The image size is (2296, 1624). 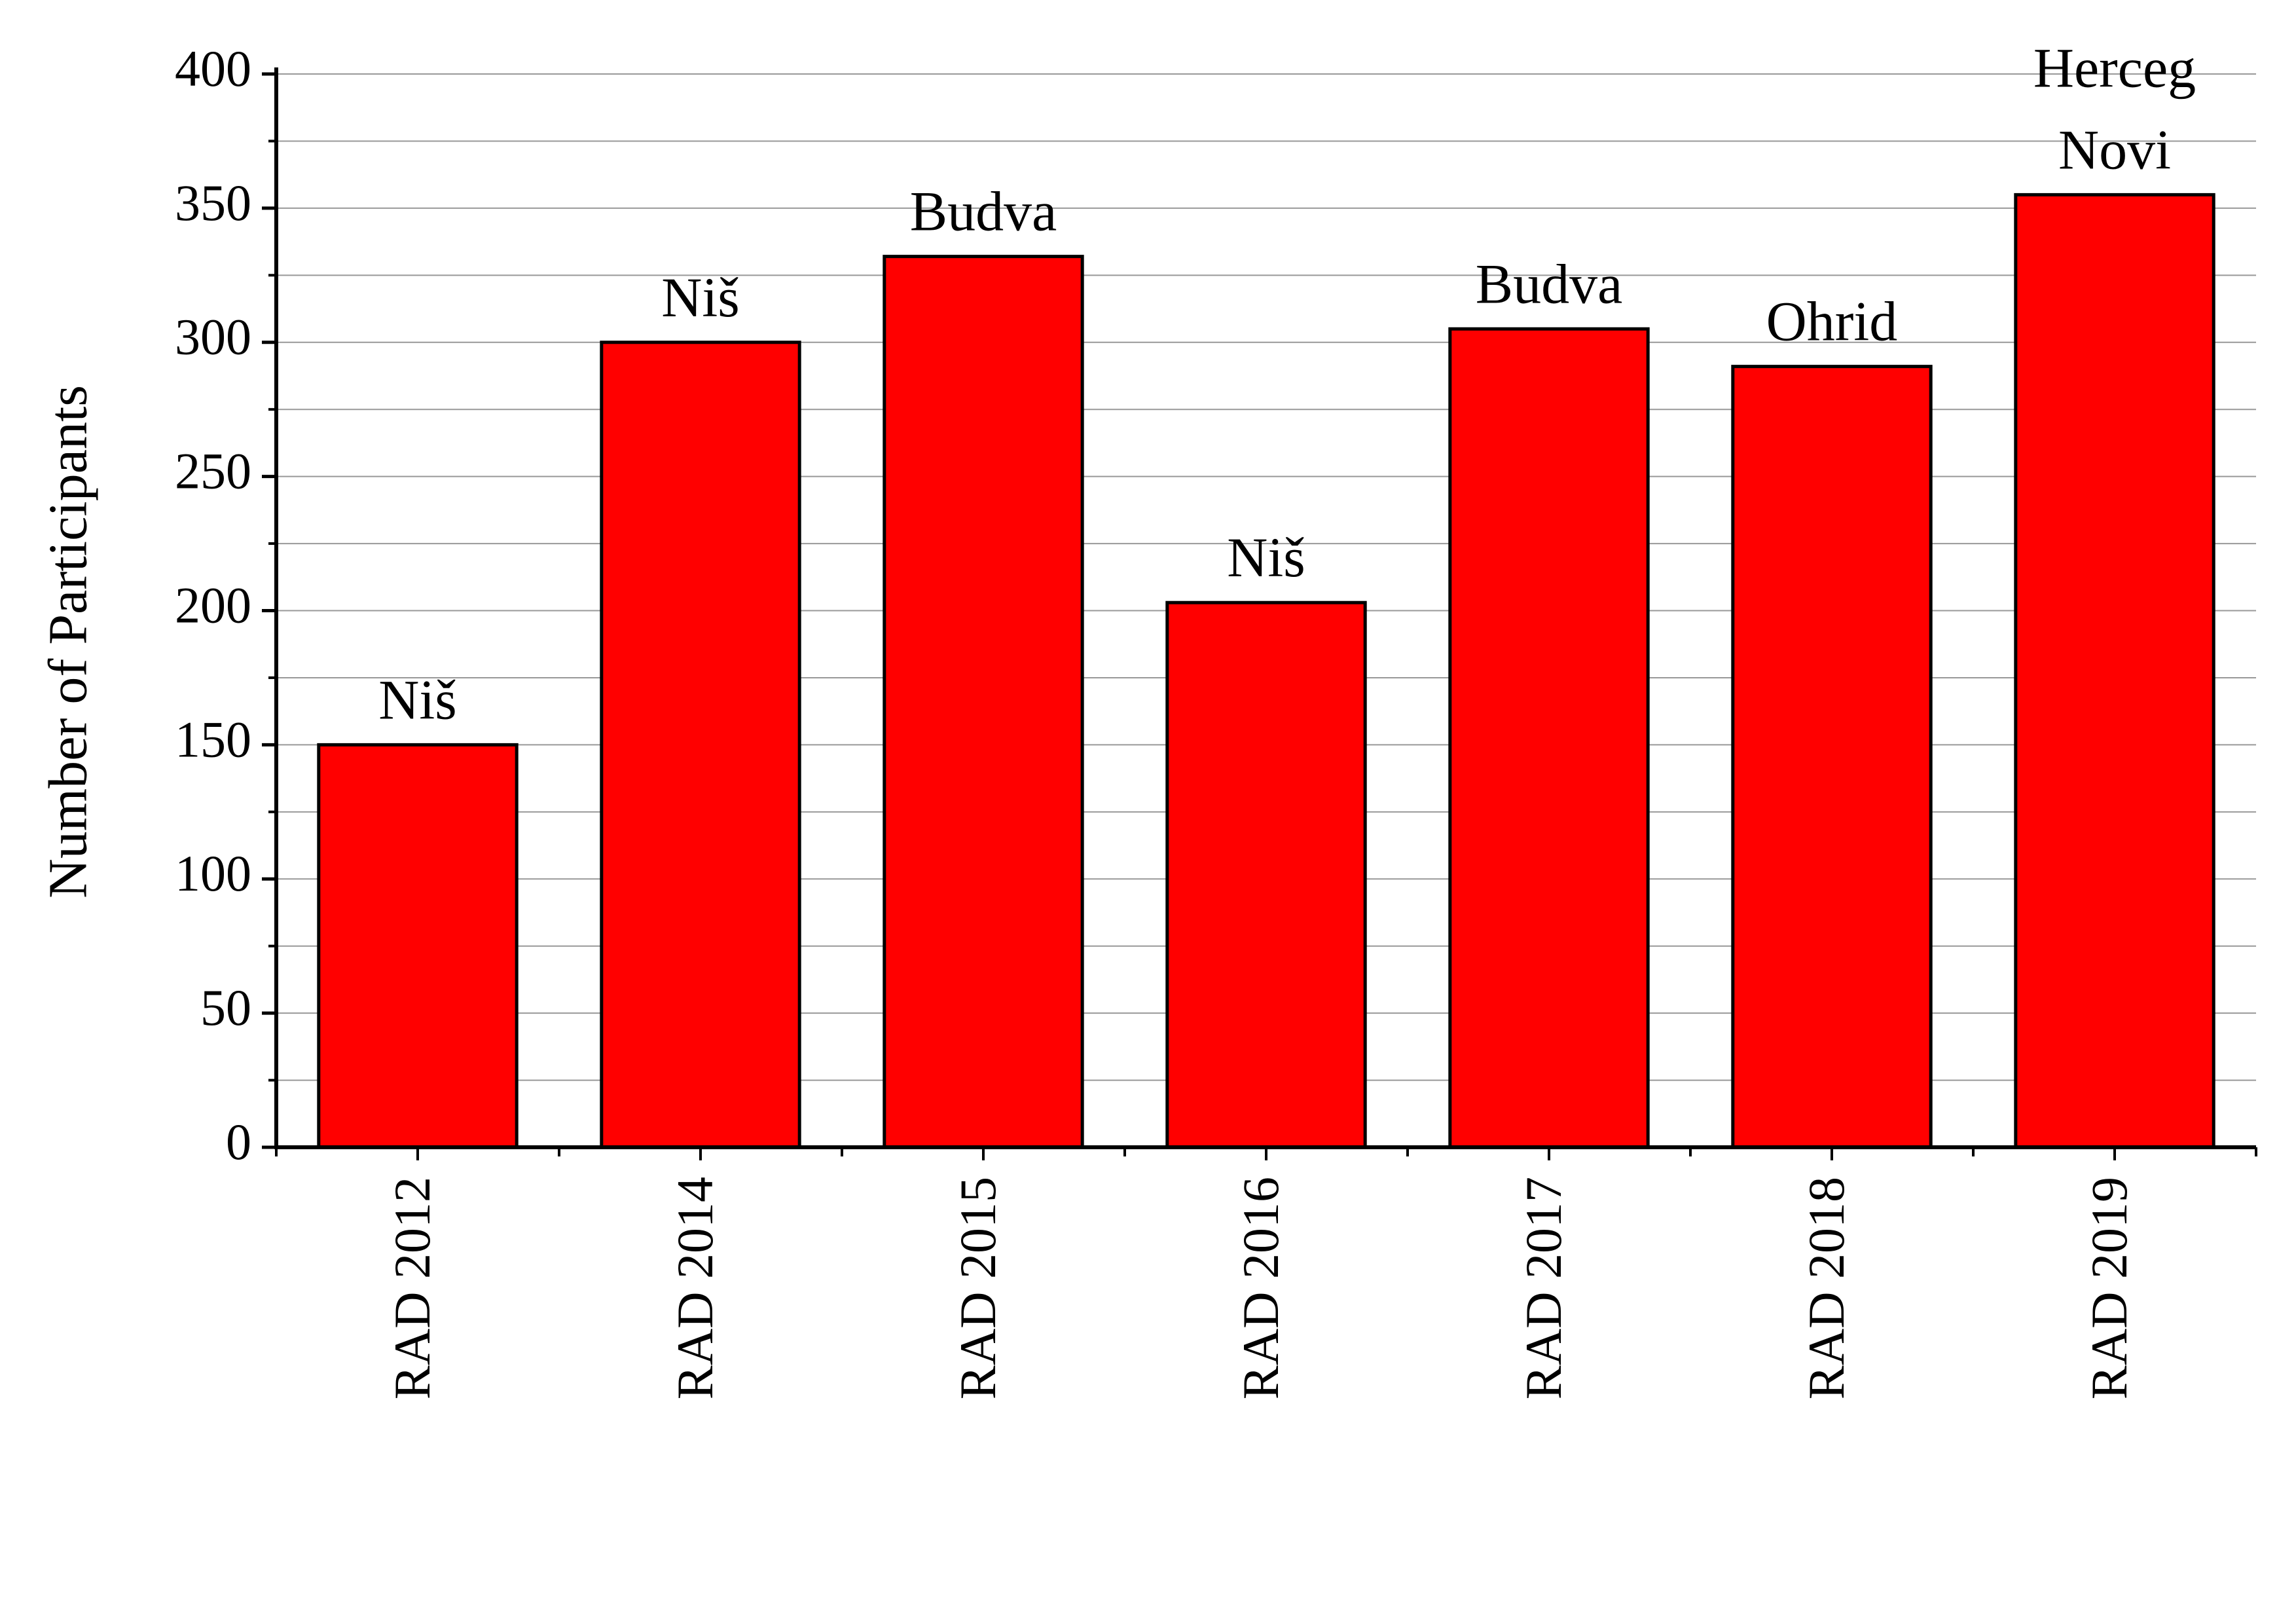 What do you see at coordinates (1260, 1288) in the screenshot?
I see `x-tick-label: RAD 2016` at bounding box center [1260, 1288].